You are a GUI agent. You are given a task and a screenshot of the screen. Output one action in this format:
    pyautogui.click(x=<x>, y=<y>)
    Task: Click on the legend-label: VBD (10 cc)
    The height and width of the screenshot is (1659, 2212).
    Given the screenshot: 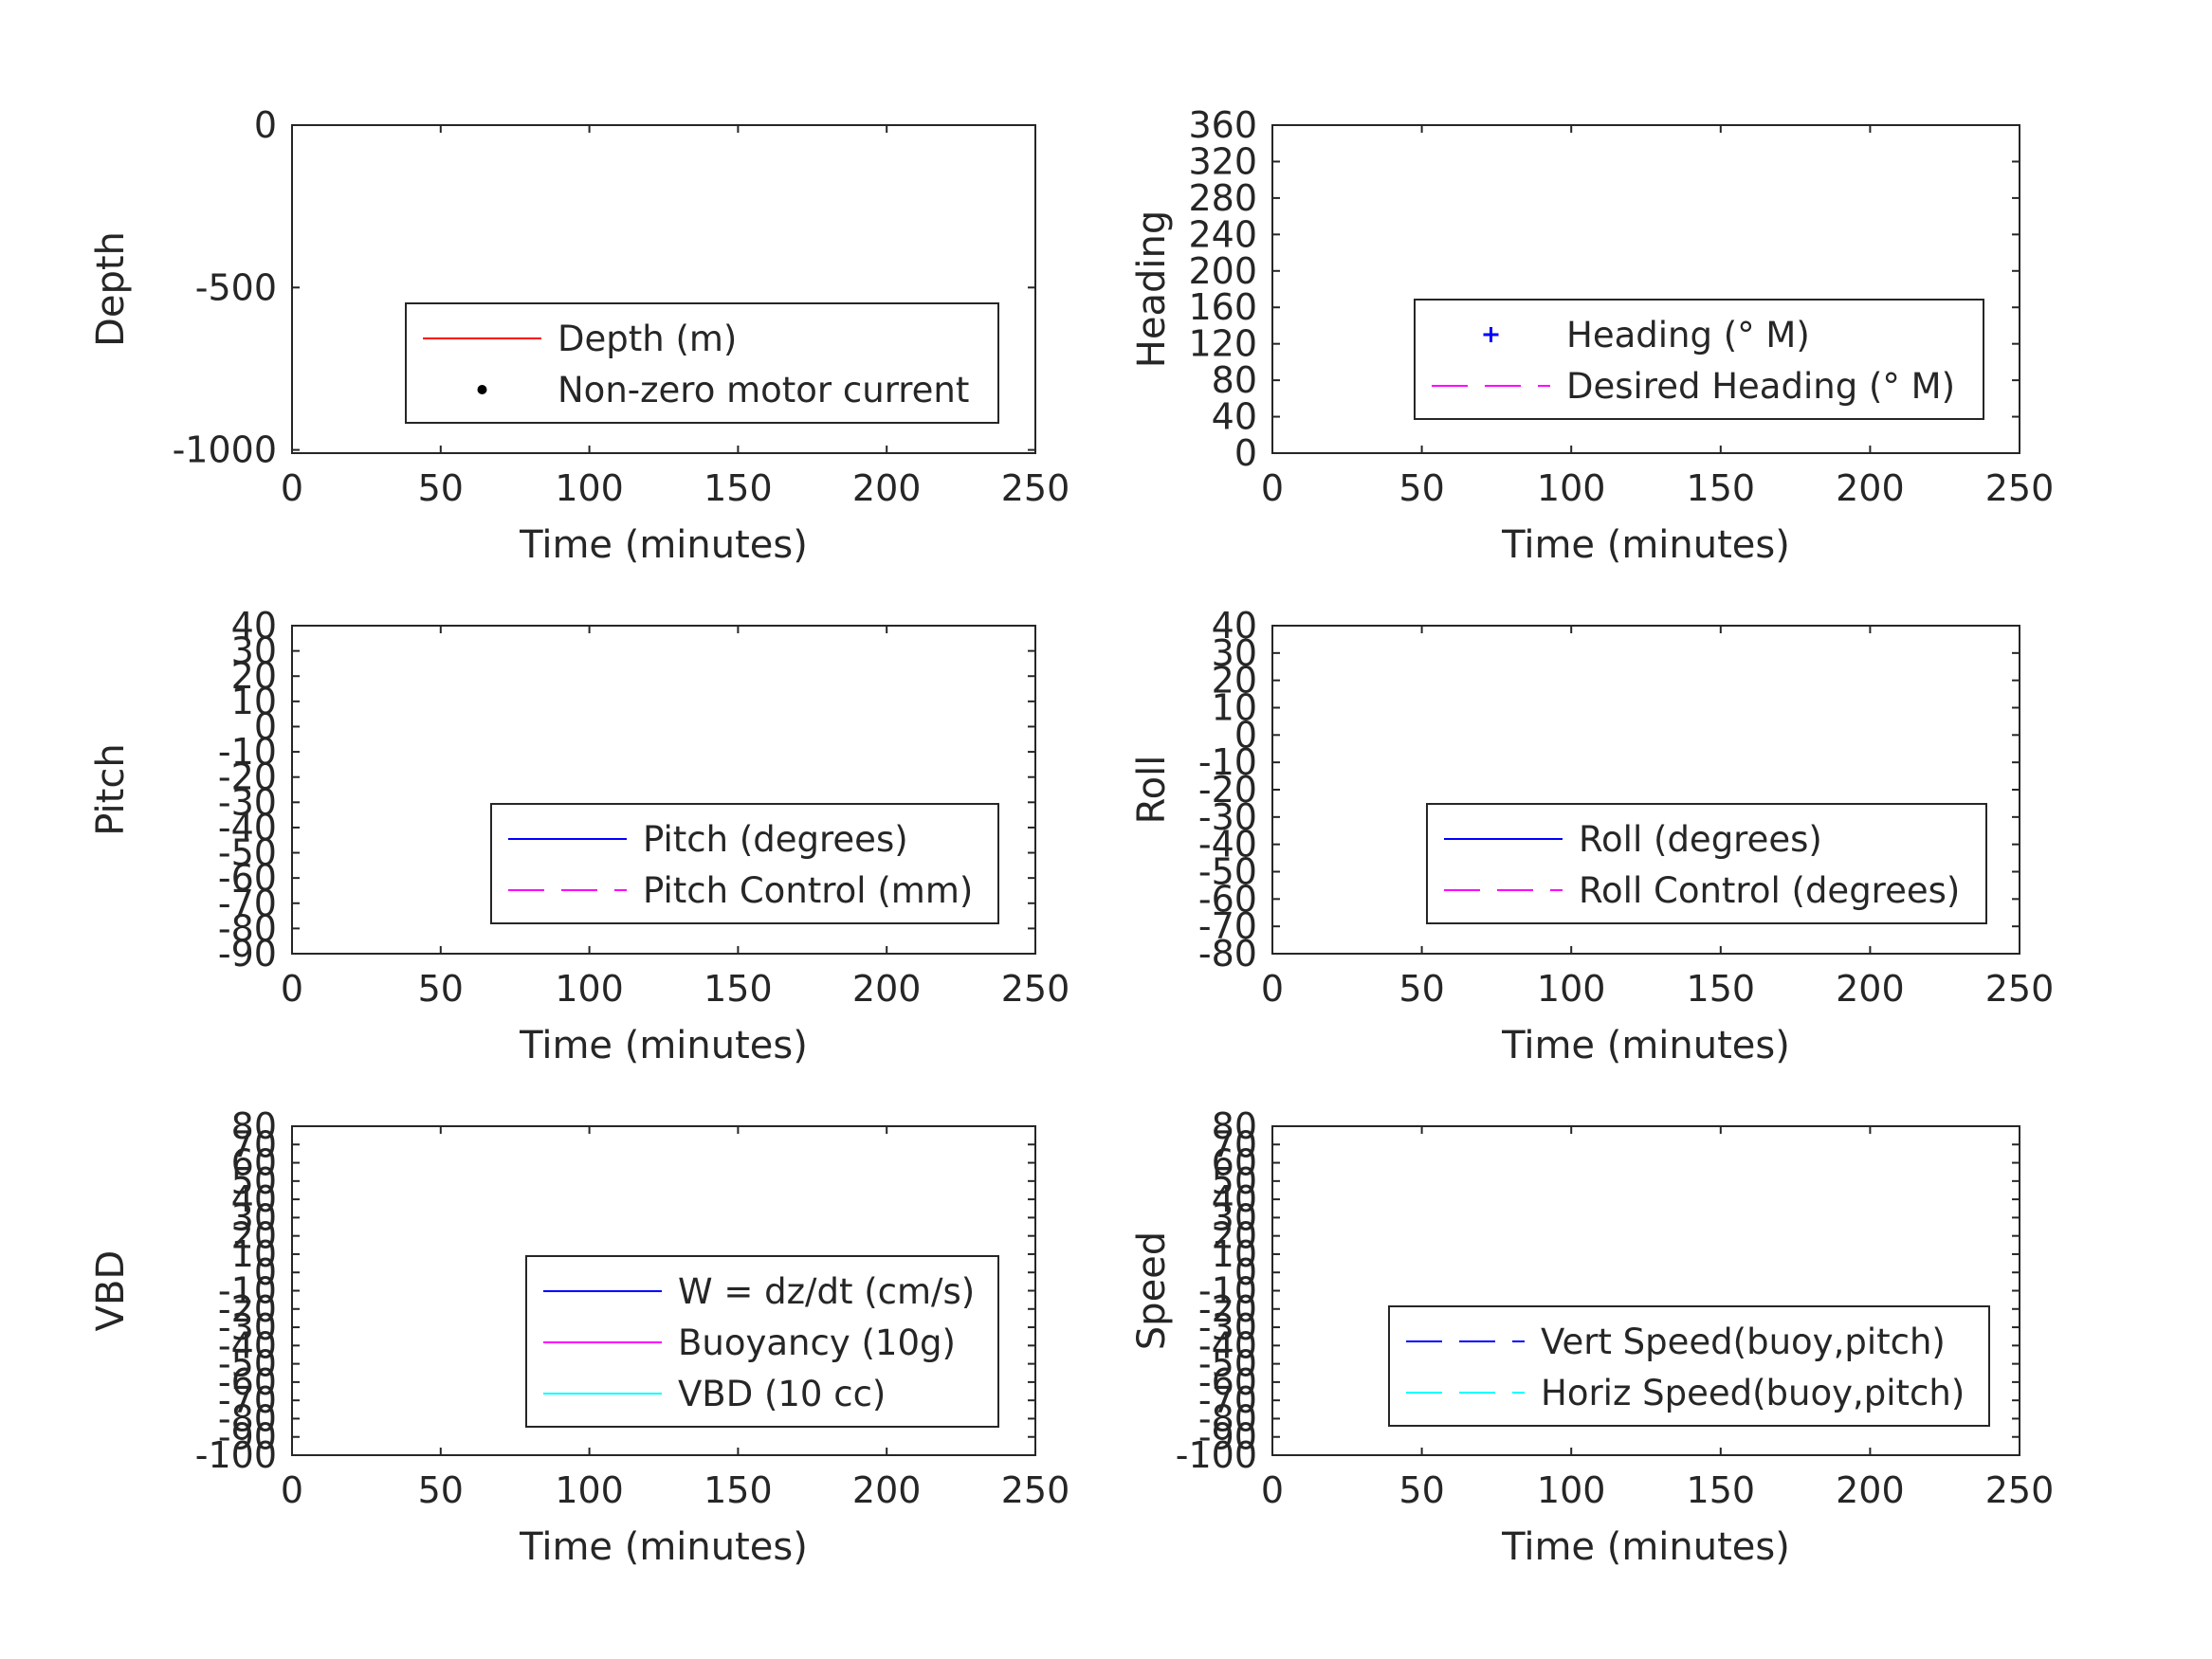 What is the action you would take?
    pyautogui.click(x=782, y=1394)
    